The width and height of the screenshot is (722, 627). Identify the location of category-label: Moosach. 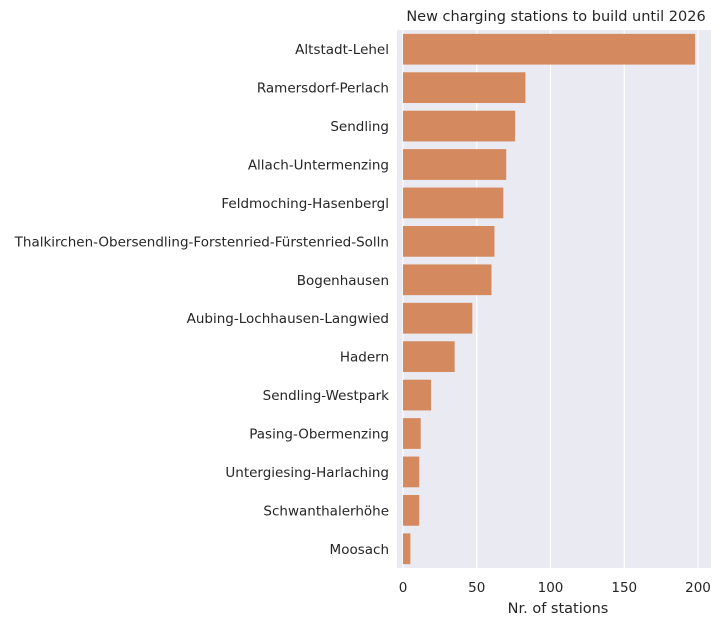
(359, 550).